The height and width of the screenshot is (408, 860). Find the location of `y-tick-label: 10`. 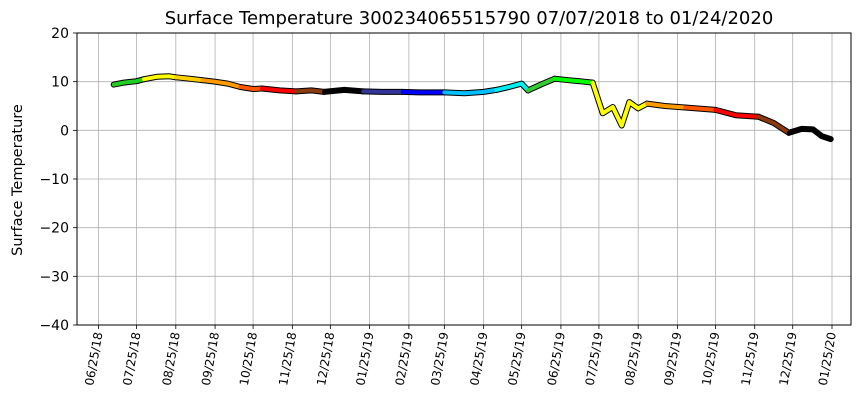

y-tick-label: 10 is located at coordinates (60, 83).